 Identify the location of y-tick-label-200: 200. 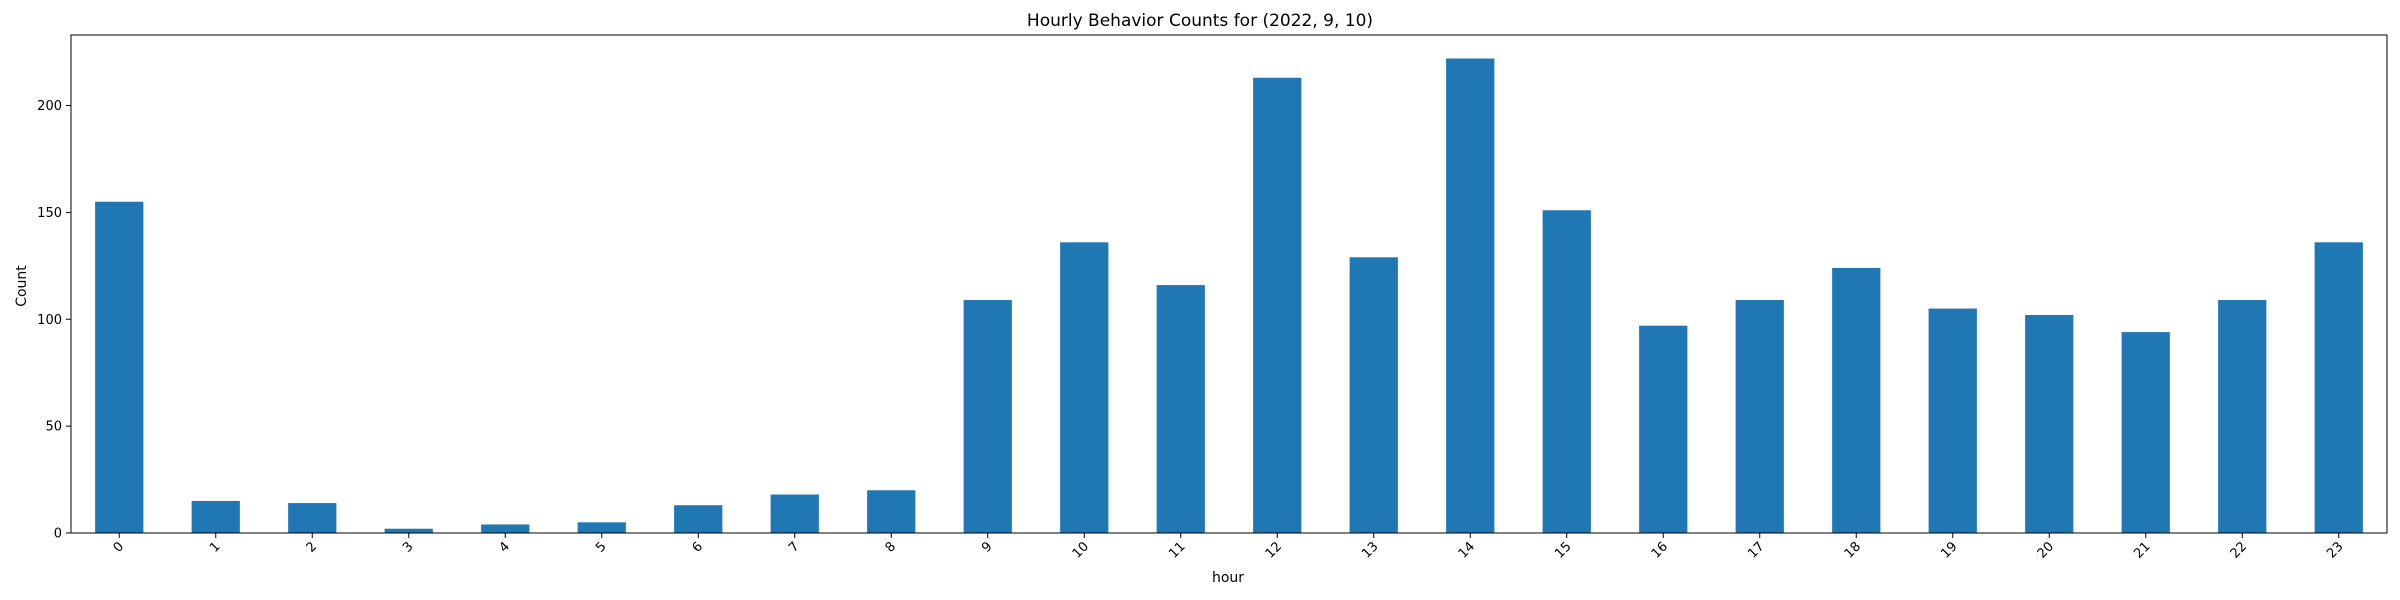
(49, 106).